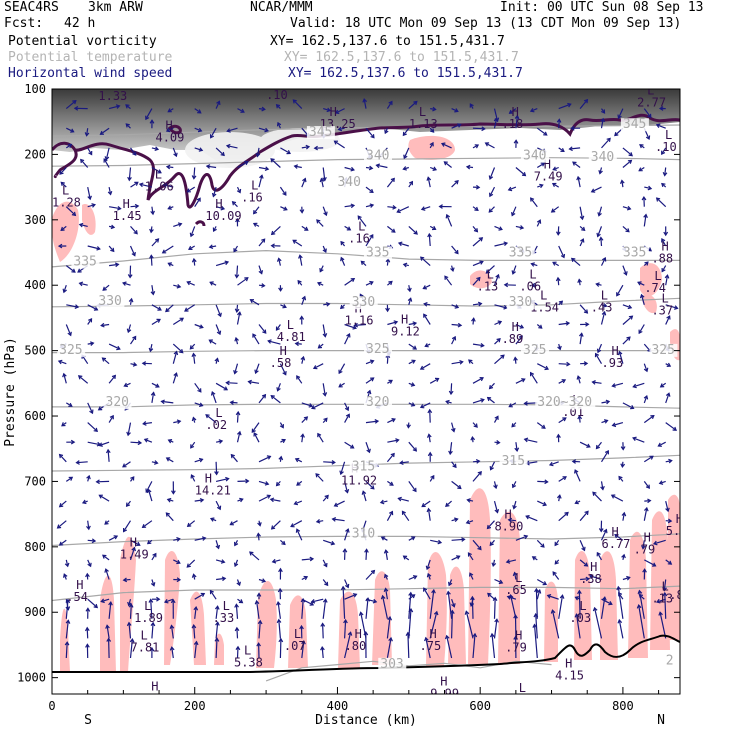  What do you see at coordinates (224, 618) in the screenshot?
I see `hl-marker-value: .33` at bounding box center [224, 618].